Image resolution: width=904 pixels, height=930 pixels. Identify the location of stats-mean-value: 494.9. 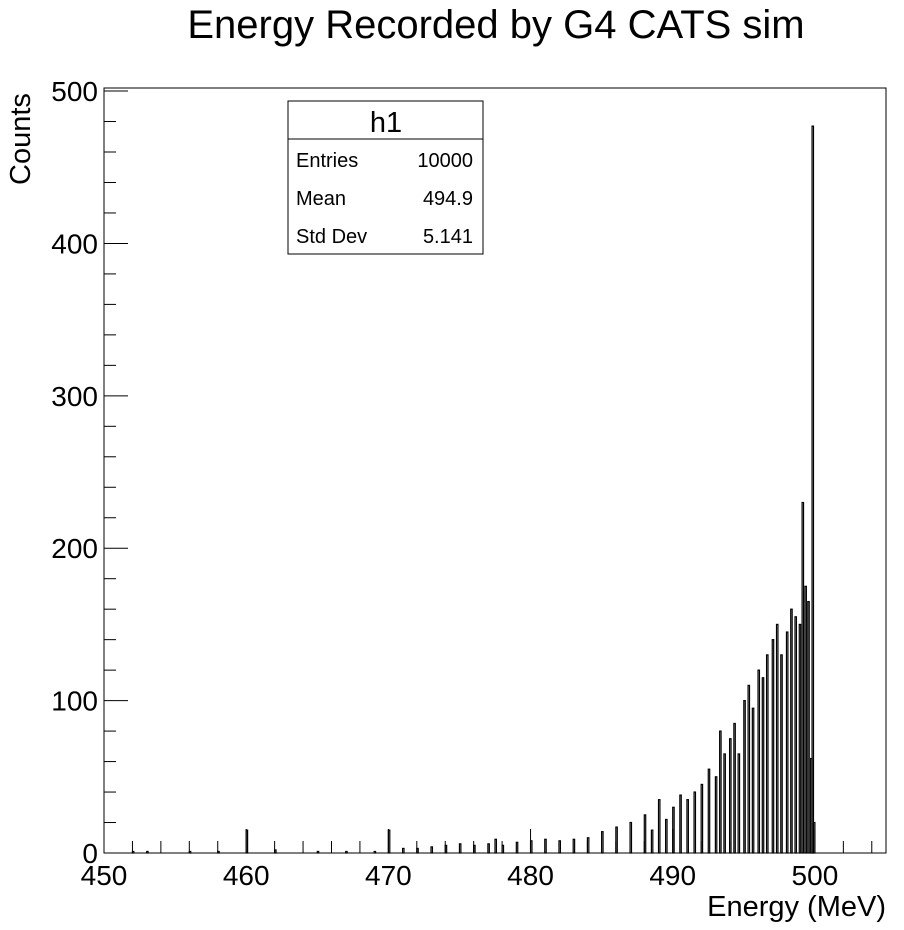
(448, 199).